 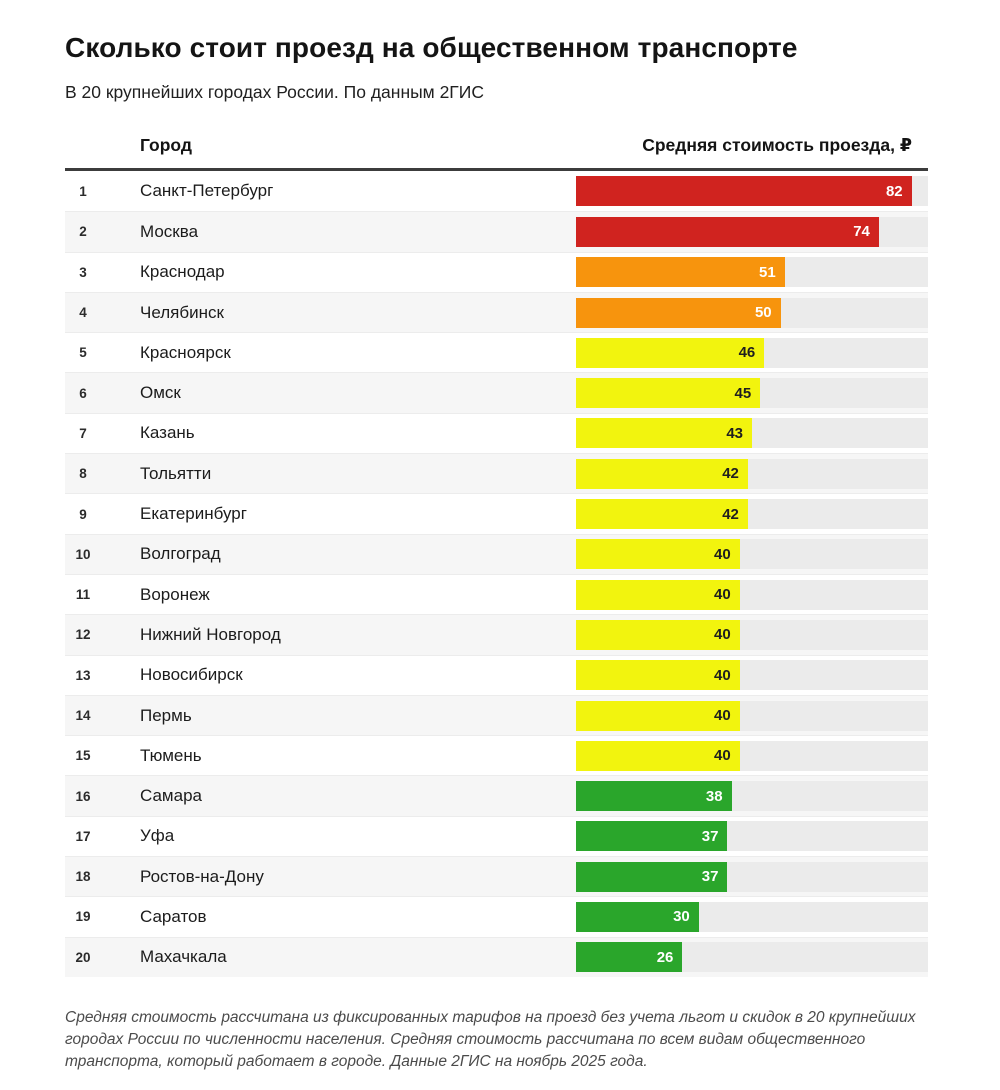 What do you see at coordinates (166, 145) in the screenshot?
I see `column-header-city: Город` at bounding box center [166, 145].